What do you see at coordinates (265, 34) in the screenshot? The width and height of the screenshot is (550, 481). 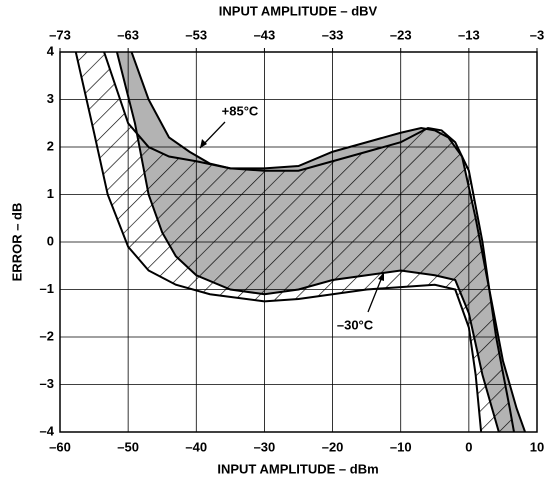 I see `x2-tick-label: –43` at bounding box center [265, 34].